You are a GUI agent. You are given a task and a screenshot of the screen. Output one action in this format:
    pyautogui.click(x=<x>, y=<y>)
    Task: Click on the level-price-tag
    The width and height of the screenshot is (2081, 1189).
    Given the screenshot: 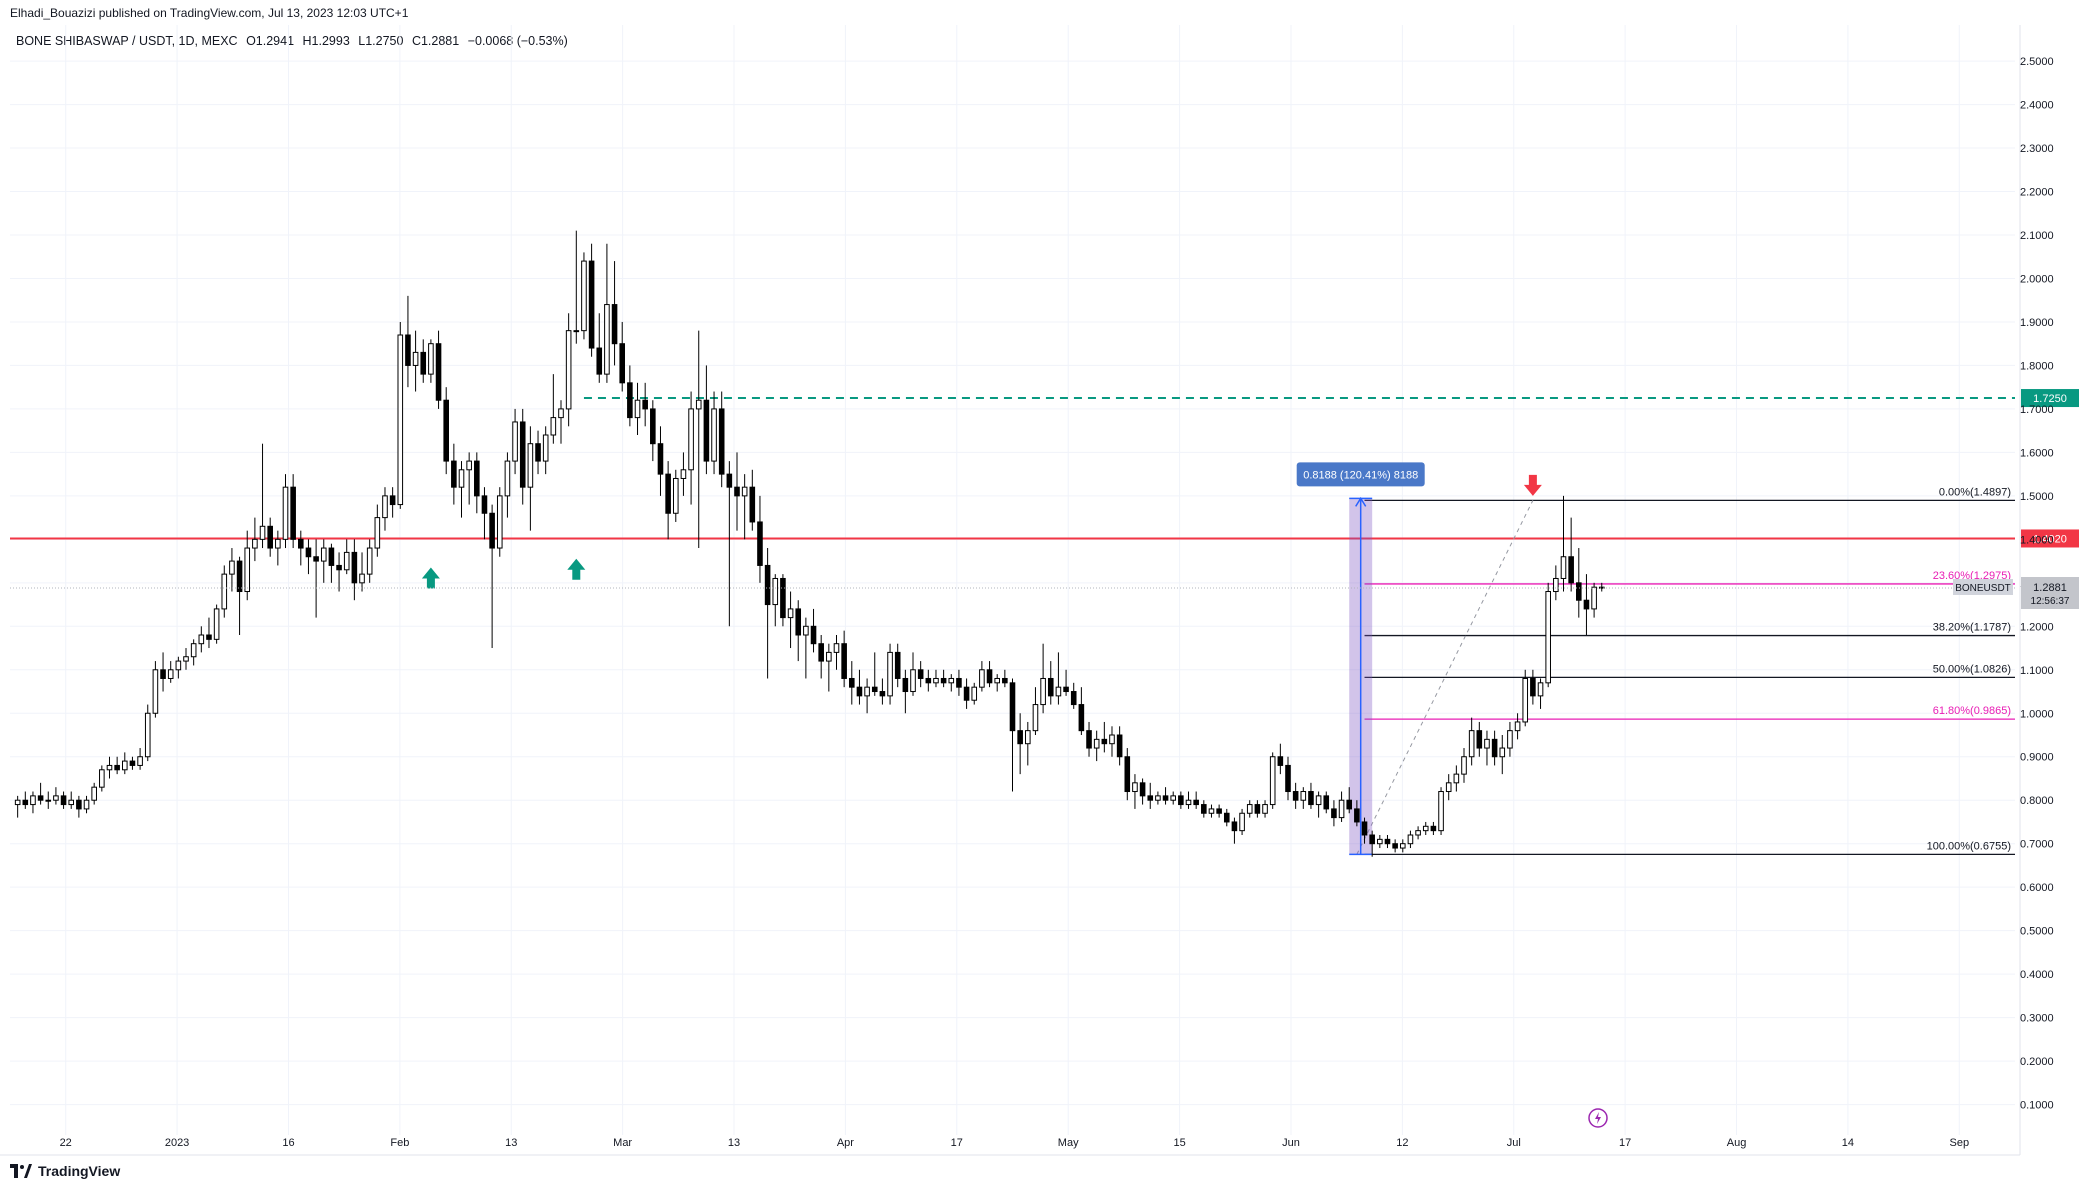 What is the action you would take?
    pyautogui.click(x=2050, y=538)
    